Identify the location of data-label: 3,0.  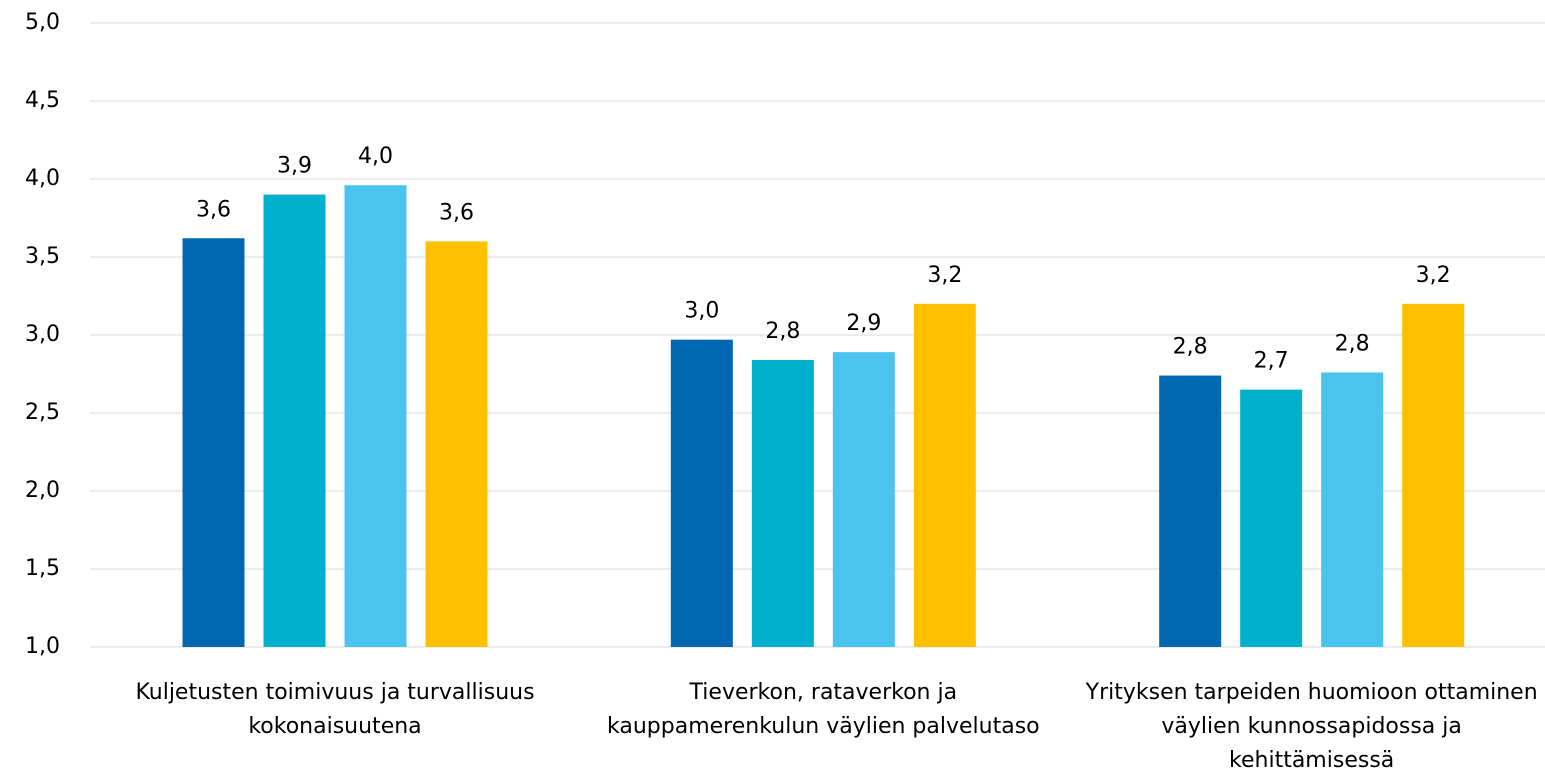
(701, 311).